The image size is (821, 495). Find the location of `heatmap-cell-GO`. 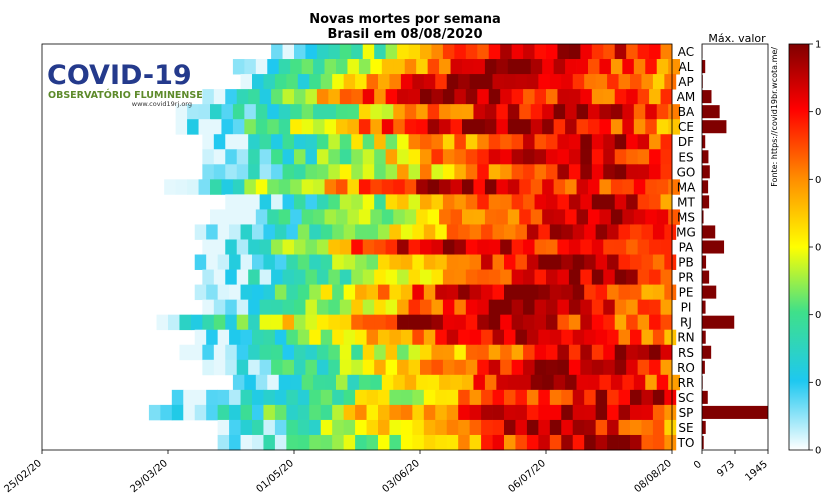

heatmap-cell-GO is located at coordinates (300, 172).